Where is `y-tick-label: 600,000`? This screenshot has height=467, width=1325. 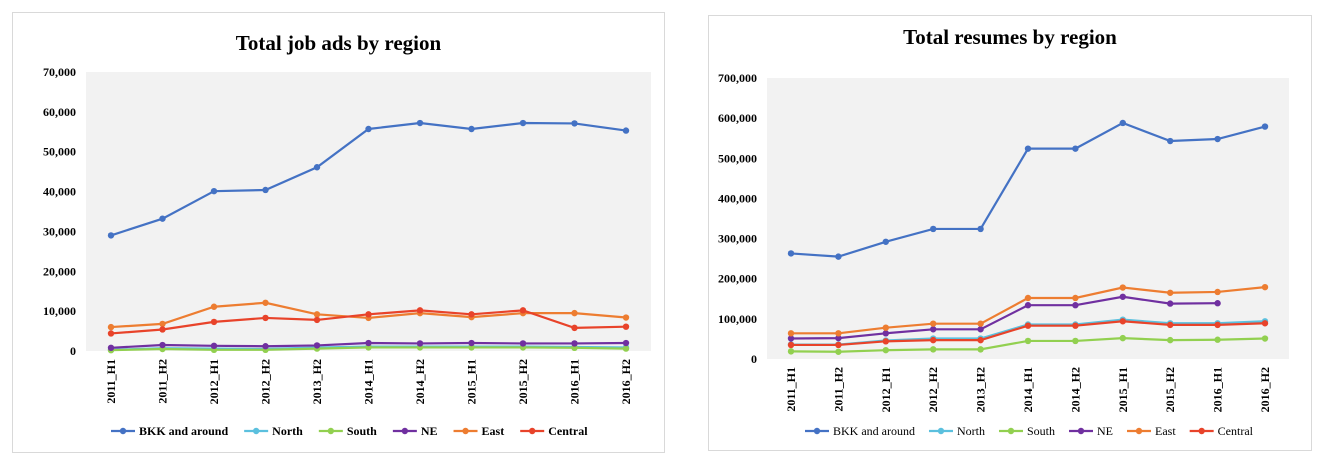
y-tick-label: 600,000 is located at coordinates (737, 118).